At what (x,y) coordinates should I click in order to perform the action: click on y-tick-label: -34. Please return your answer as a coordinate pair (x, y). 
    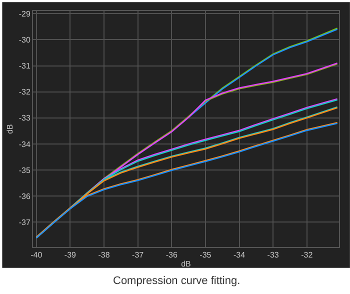
    Looking at the image, I should click on (24, 144).